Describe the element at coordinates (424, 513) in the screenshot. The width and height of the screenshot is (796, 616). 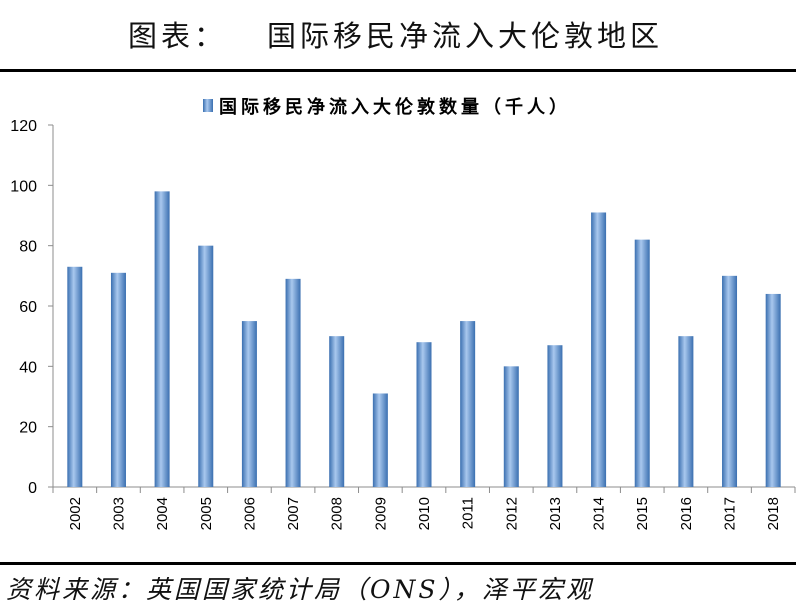
I see `x-tick-label: 2010` at that location.